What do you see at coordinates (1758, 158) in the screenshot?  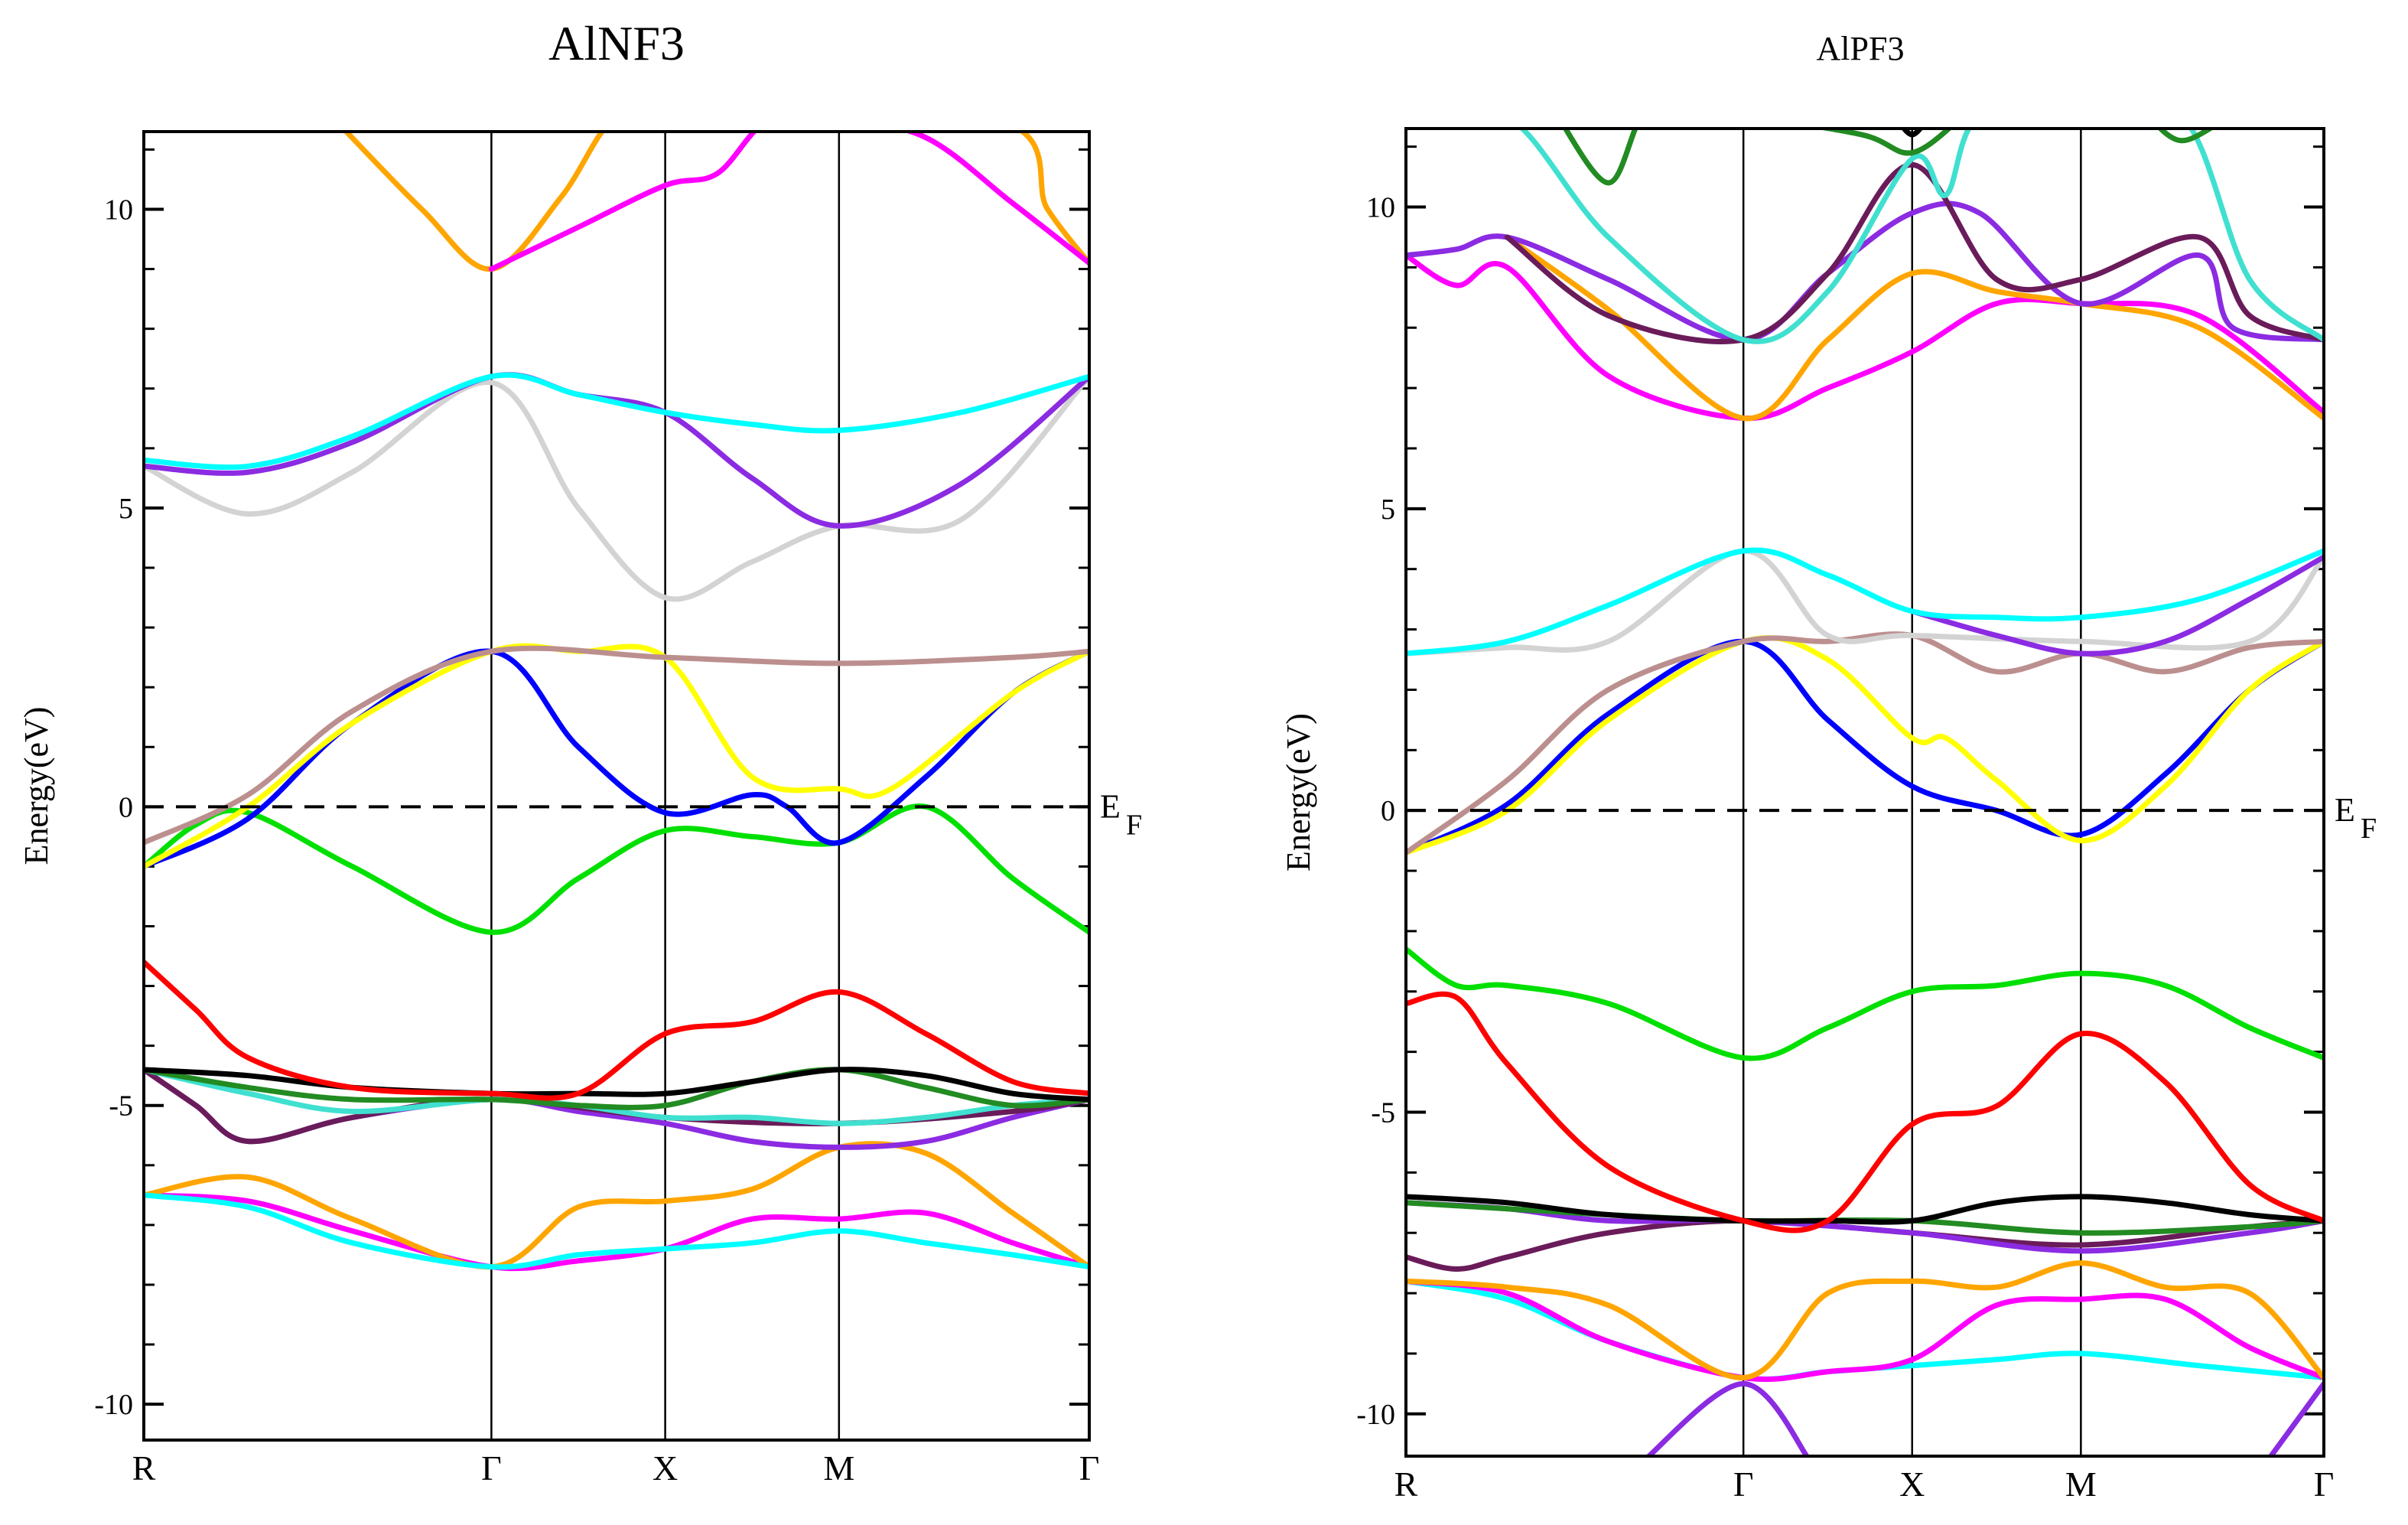 I see `band-darkgreen-top` at bounding box center [1758, 158].